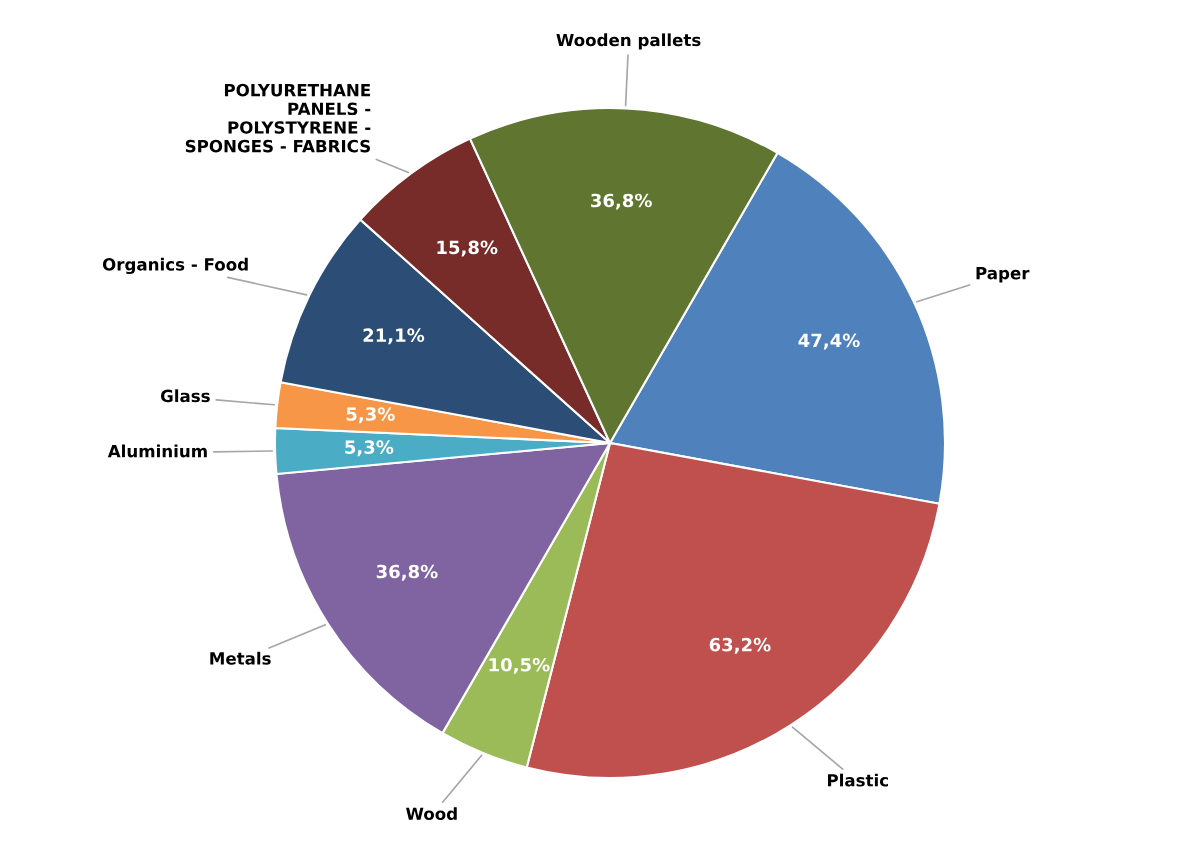 The image size is (1185, 846). I want to click on slice-label: Wooden pallets, so click(628, 41).